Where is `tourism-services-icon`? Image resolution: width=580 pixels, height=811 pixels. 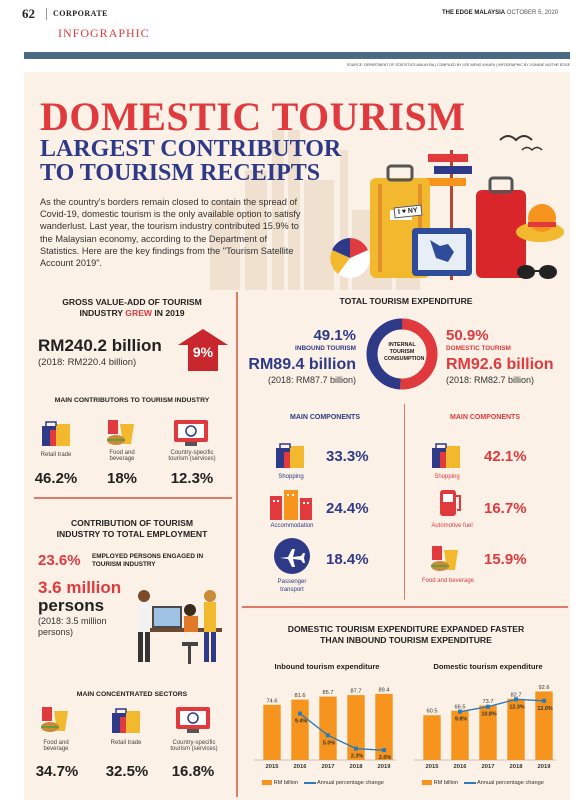 tourism-services-icon is located at coordinates (191, 433).